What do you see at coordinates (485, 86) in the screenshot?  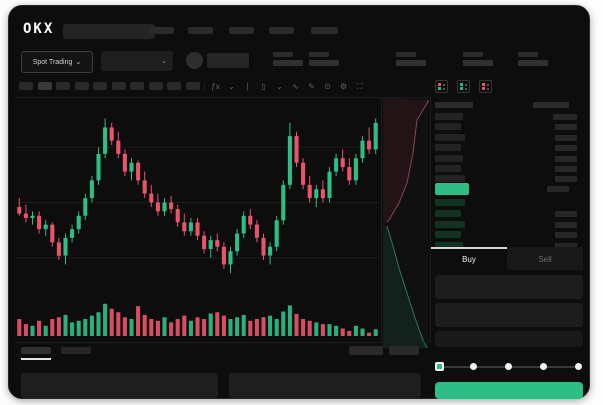 I see `book-asks-icon` at bounding box center [485, 86].